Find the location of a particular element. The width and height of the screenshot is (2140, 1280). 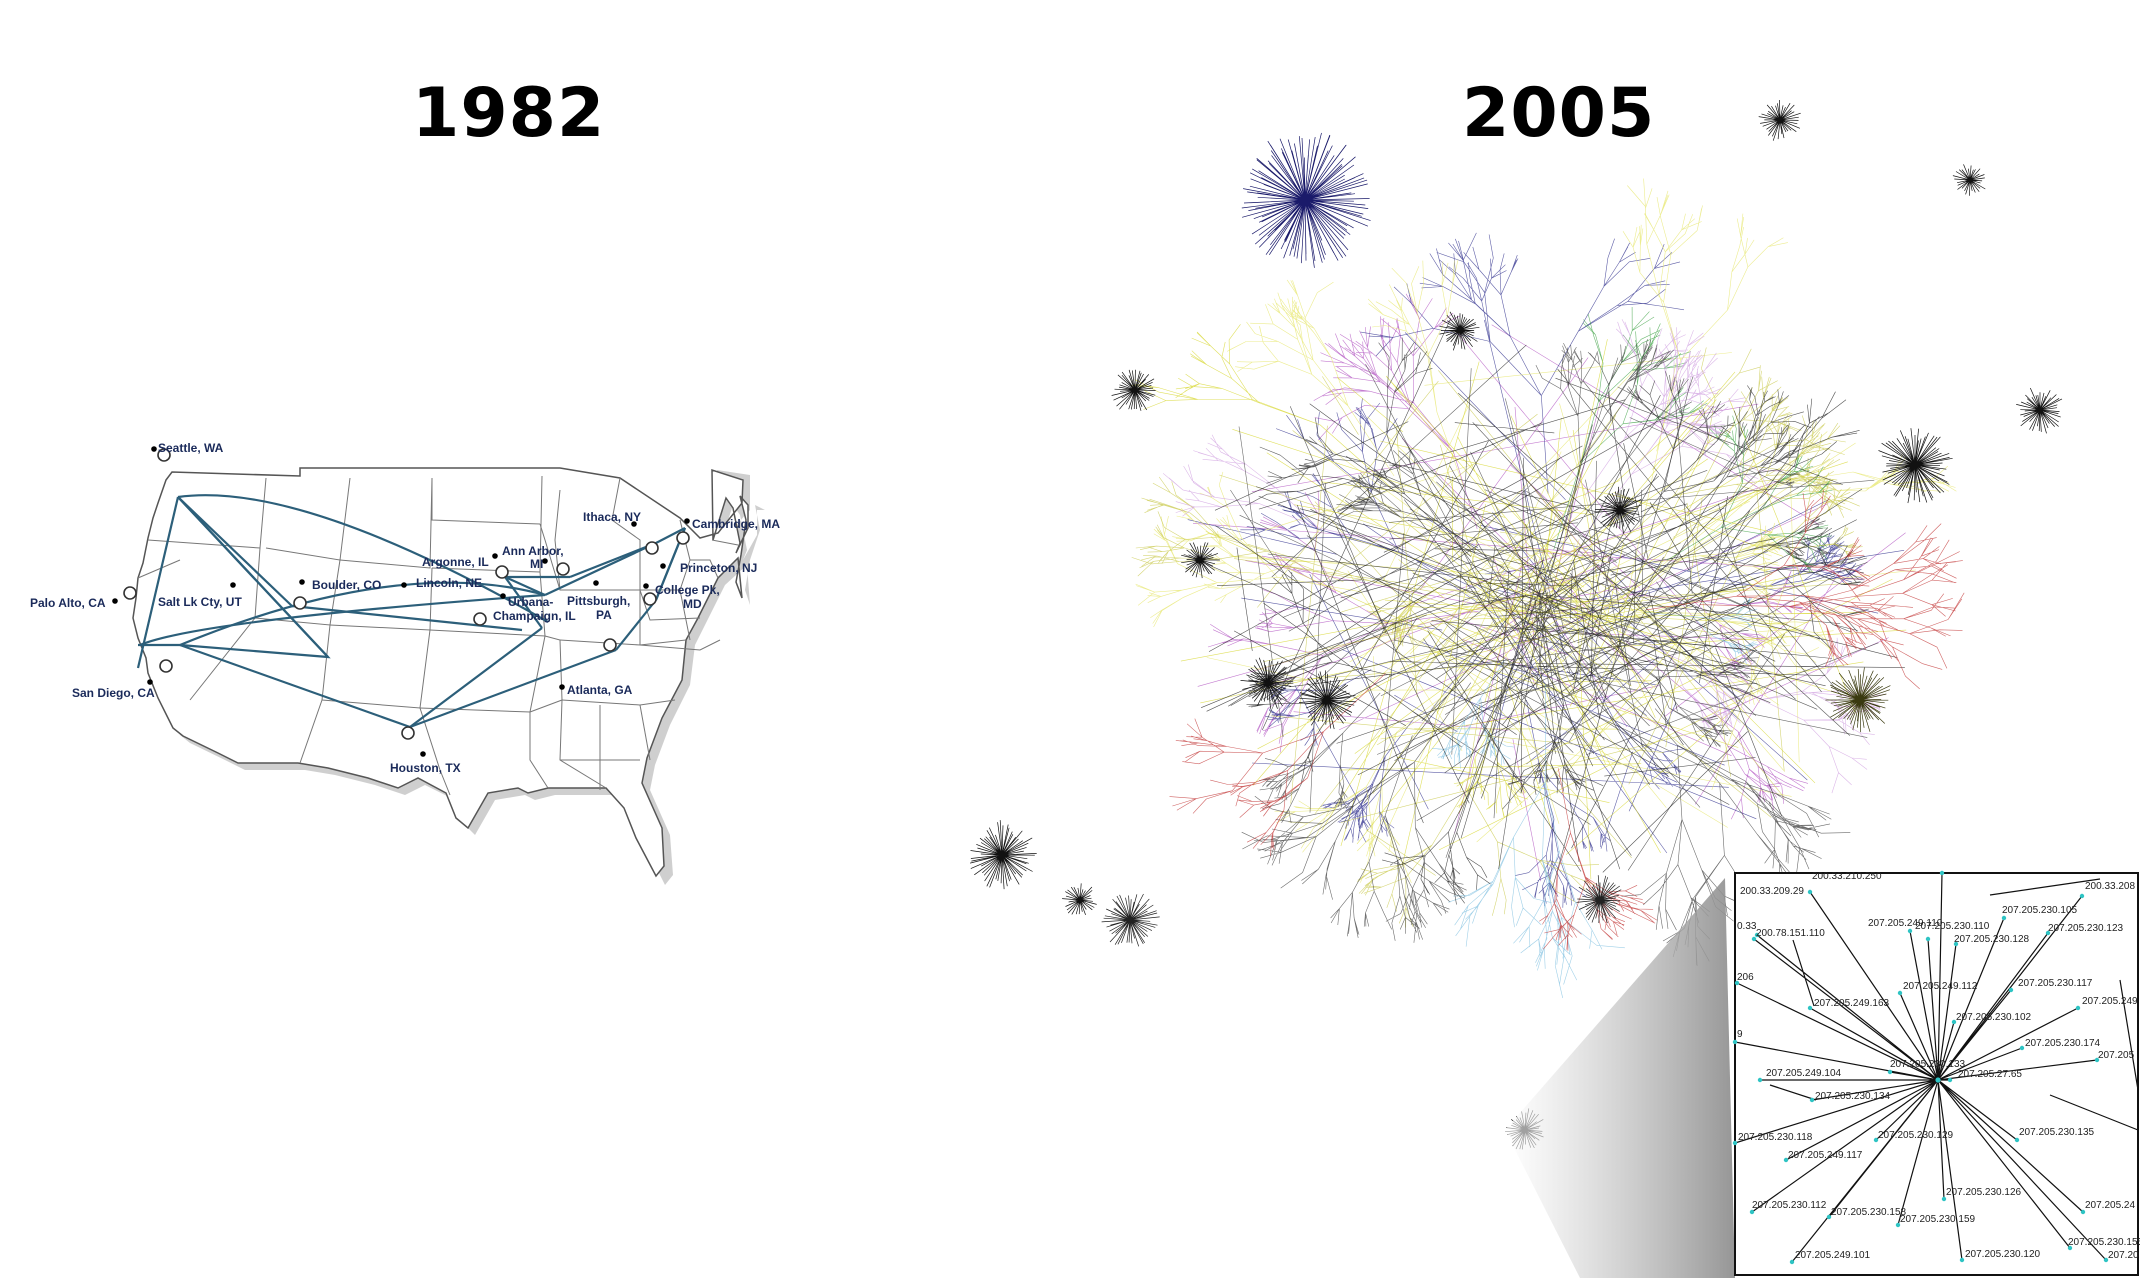

zoom-node-label: 207.205.249.101 is located at coordinates (1833, 1255).